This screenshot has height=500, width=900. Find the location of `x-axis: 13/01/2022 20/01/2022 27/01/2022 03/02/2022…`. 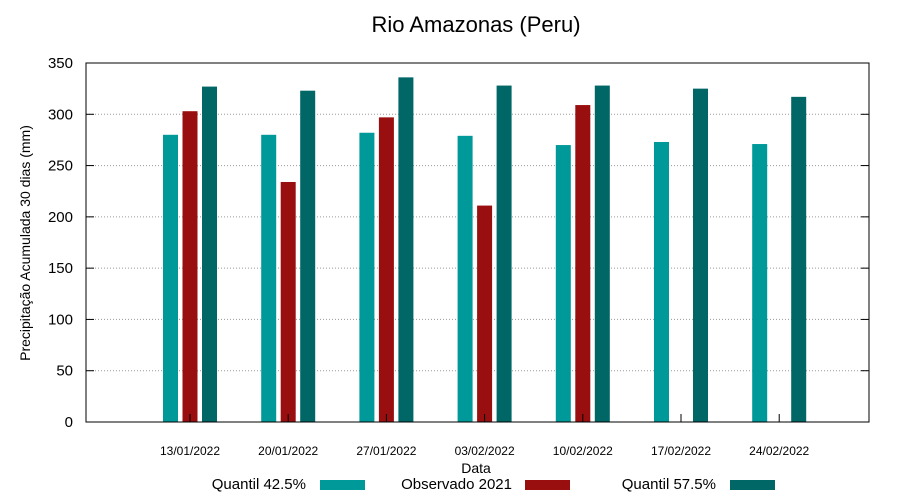

x-axis: 13/01/2022 20/01/2022 27/01/2022 03/02/2022… is located at coordinates (485, 436).